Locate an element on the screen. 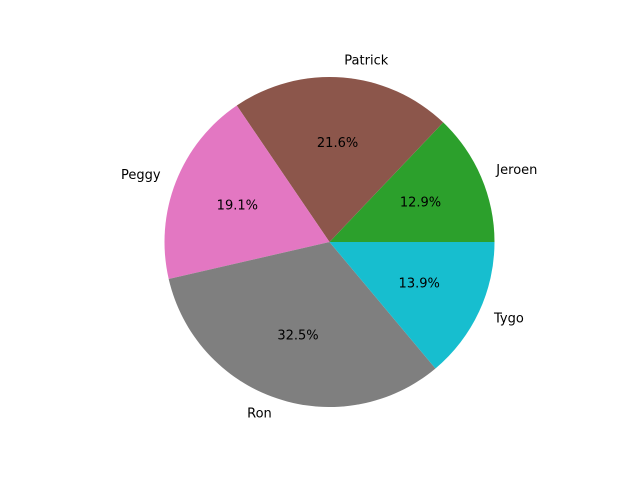  pie-slice-jeroen is located at coordinates (412, 182).